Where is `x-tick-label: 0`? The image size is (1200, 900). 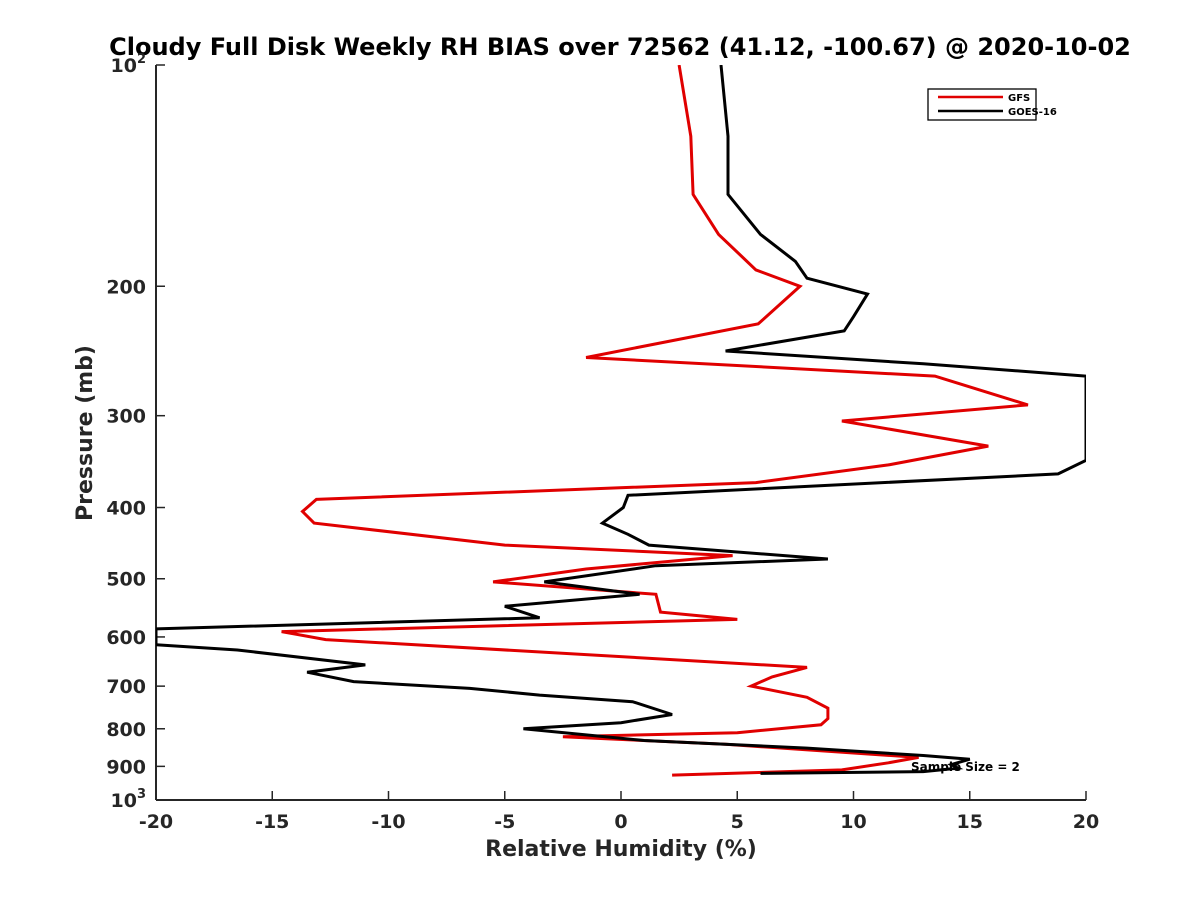
x-tick-label: 0 is located at coordinates (620, 822).